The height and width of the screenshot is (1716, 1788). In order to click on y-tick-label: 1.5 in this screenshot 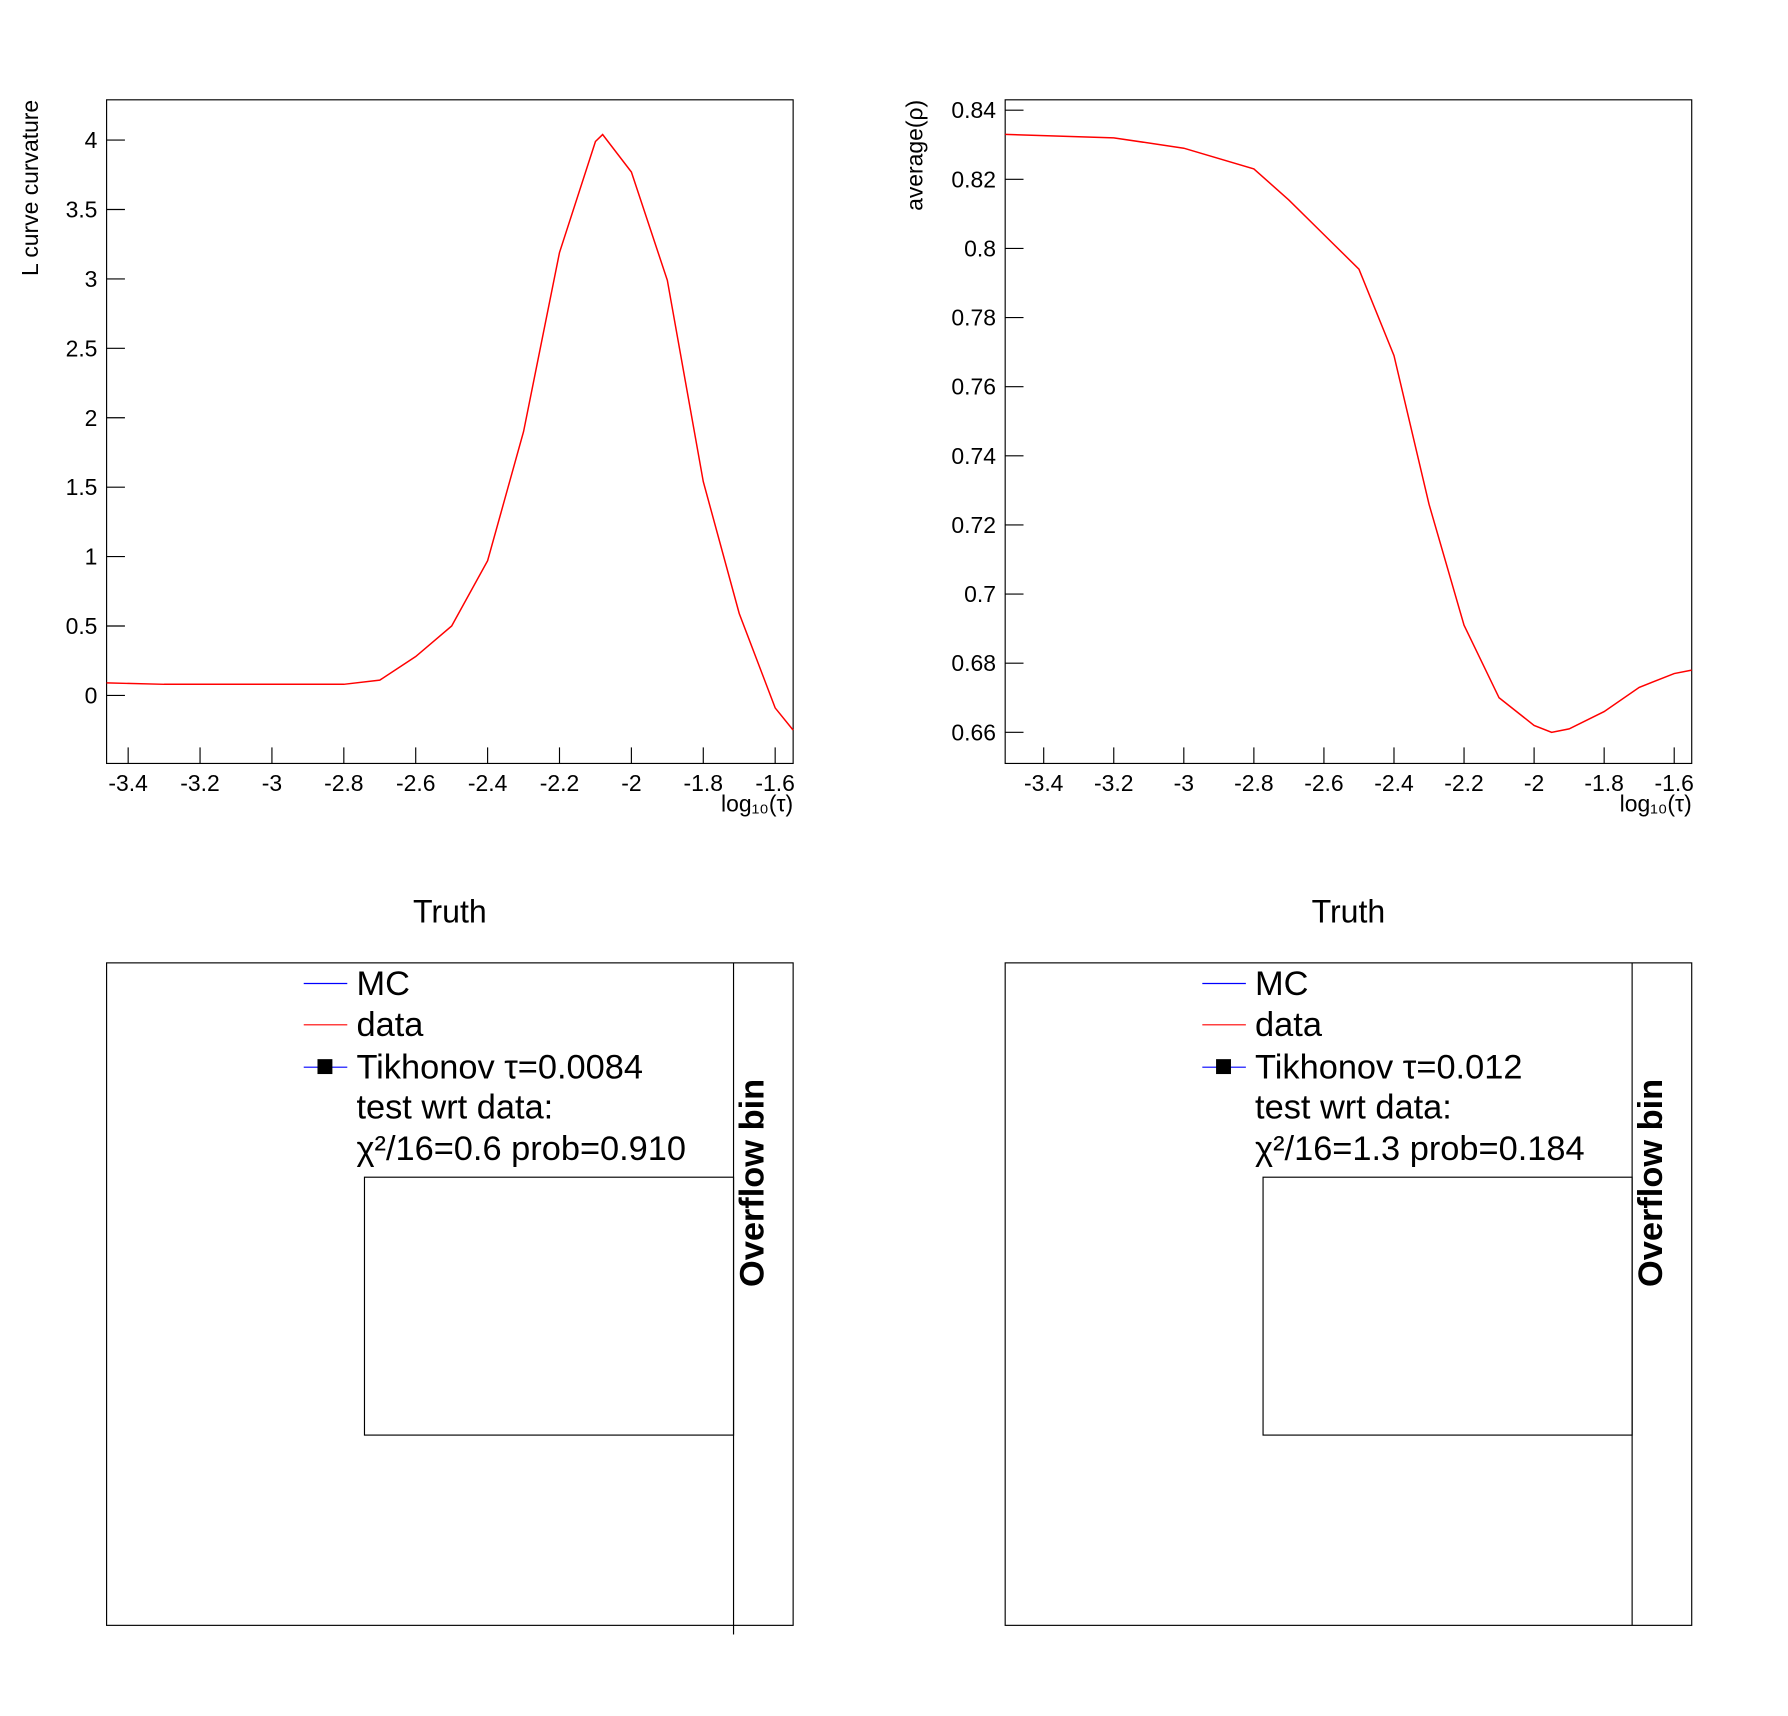, I will do `click(82, 487)`.